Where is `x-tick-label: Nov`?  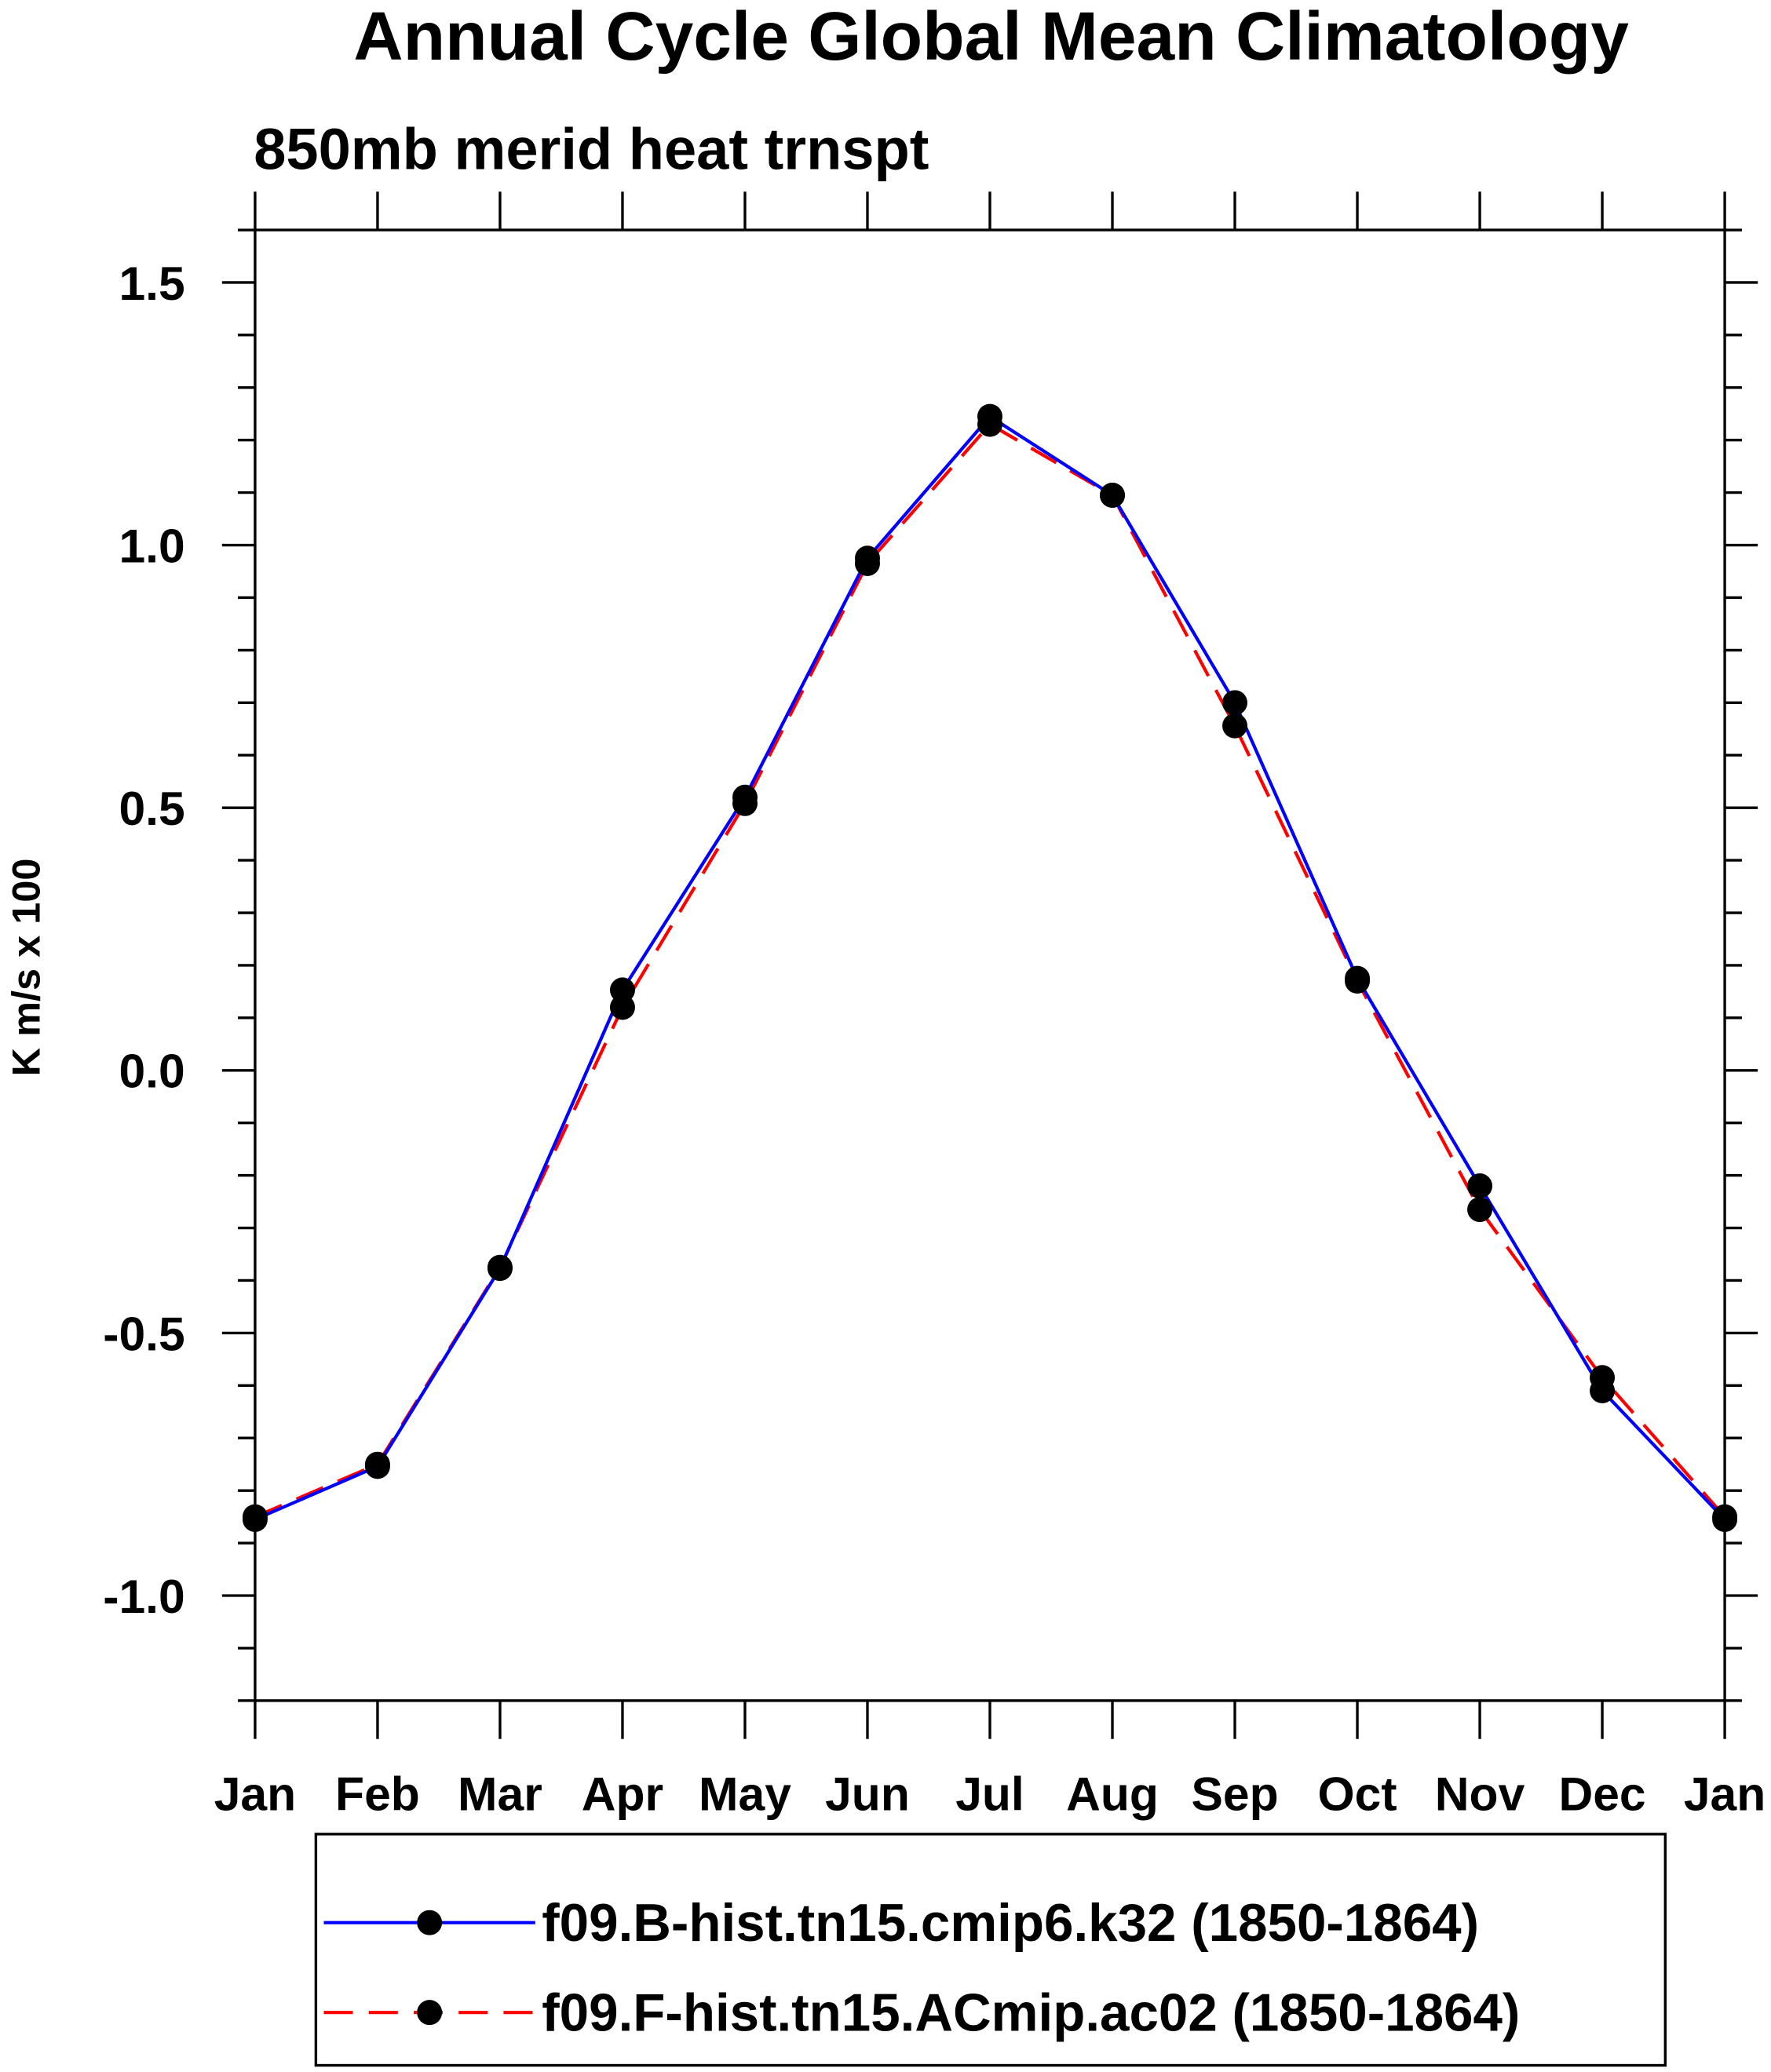
x-tick-label: Nov is located at coordinates (1480, 1794).